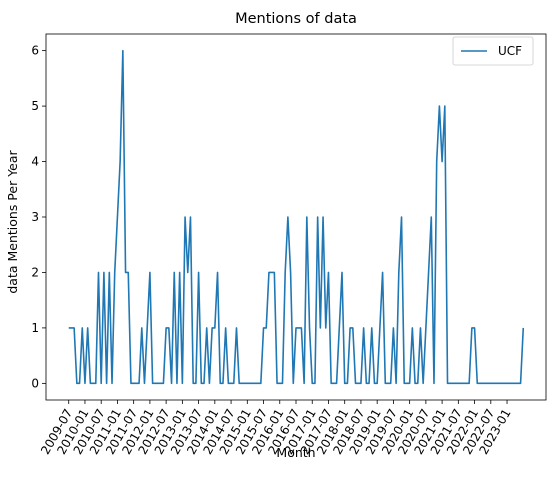 The height and width of the screenshot is (498, 554). What do you see at coordinates (35, 51) in the screenshot?
I see `y-tick-label: 6` at bounding box center [35, 51].